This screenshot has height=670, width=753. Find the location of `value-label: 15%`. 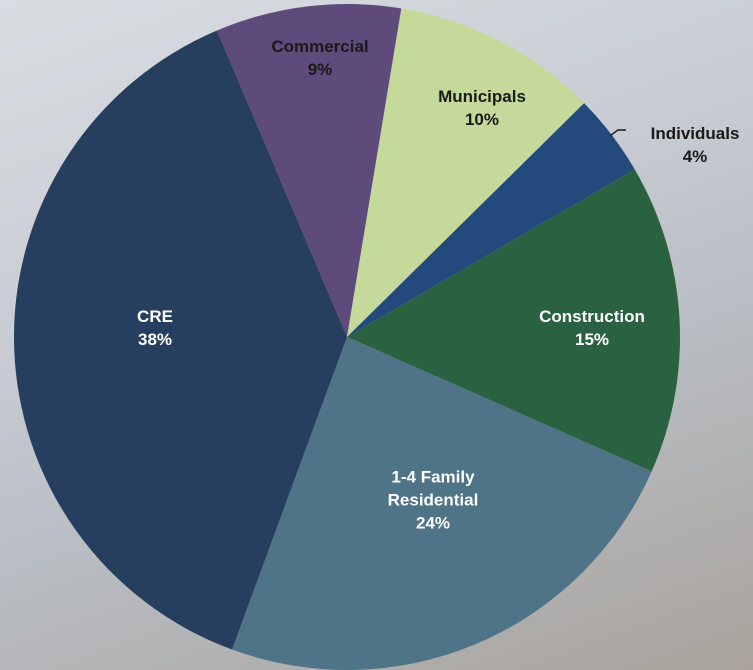

value-label: 15% is located at coordinates (592, 339).